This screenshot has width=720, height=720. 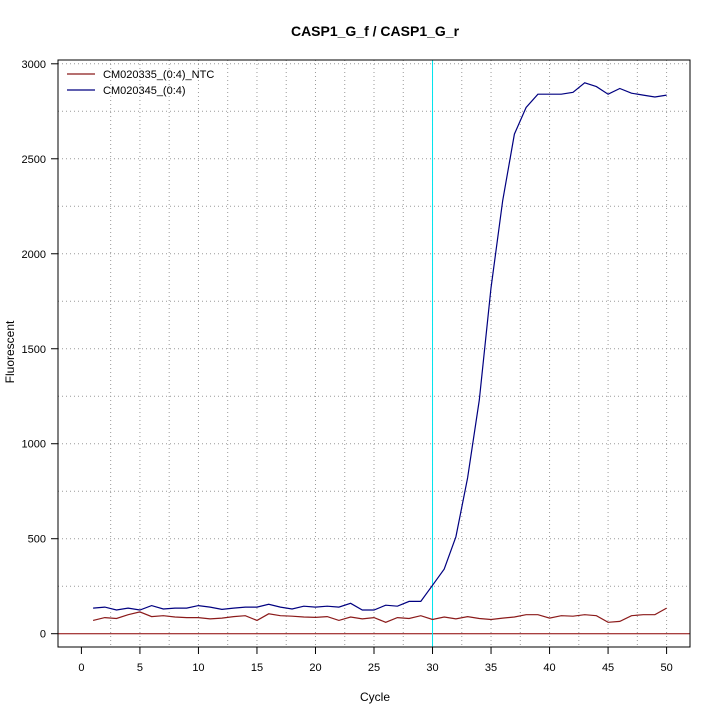 I want to click on y-axis: 0 500 1000 1500 2000 2500 3000, so click(x=40, y=350).